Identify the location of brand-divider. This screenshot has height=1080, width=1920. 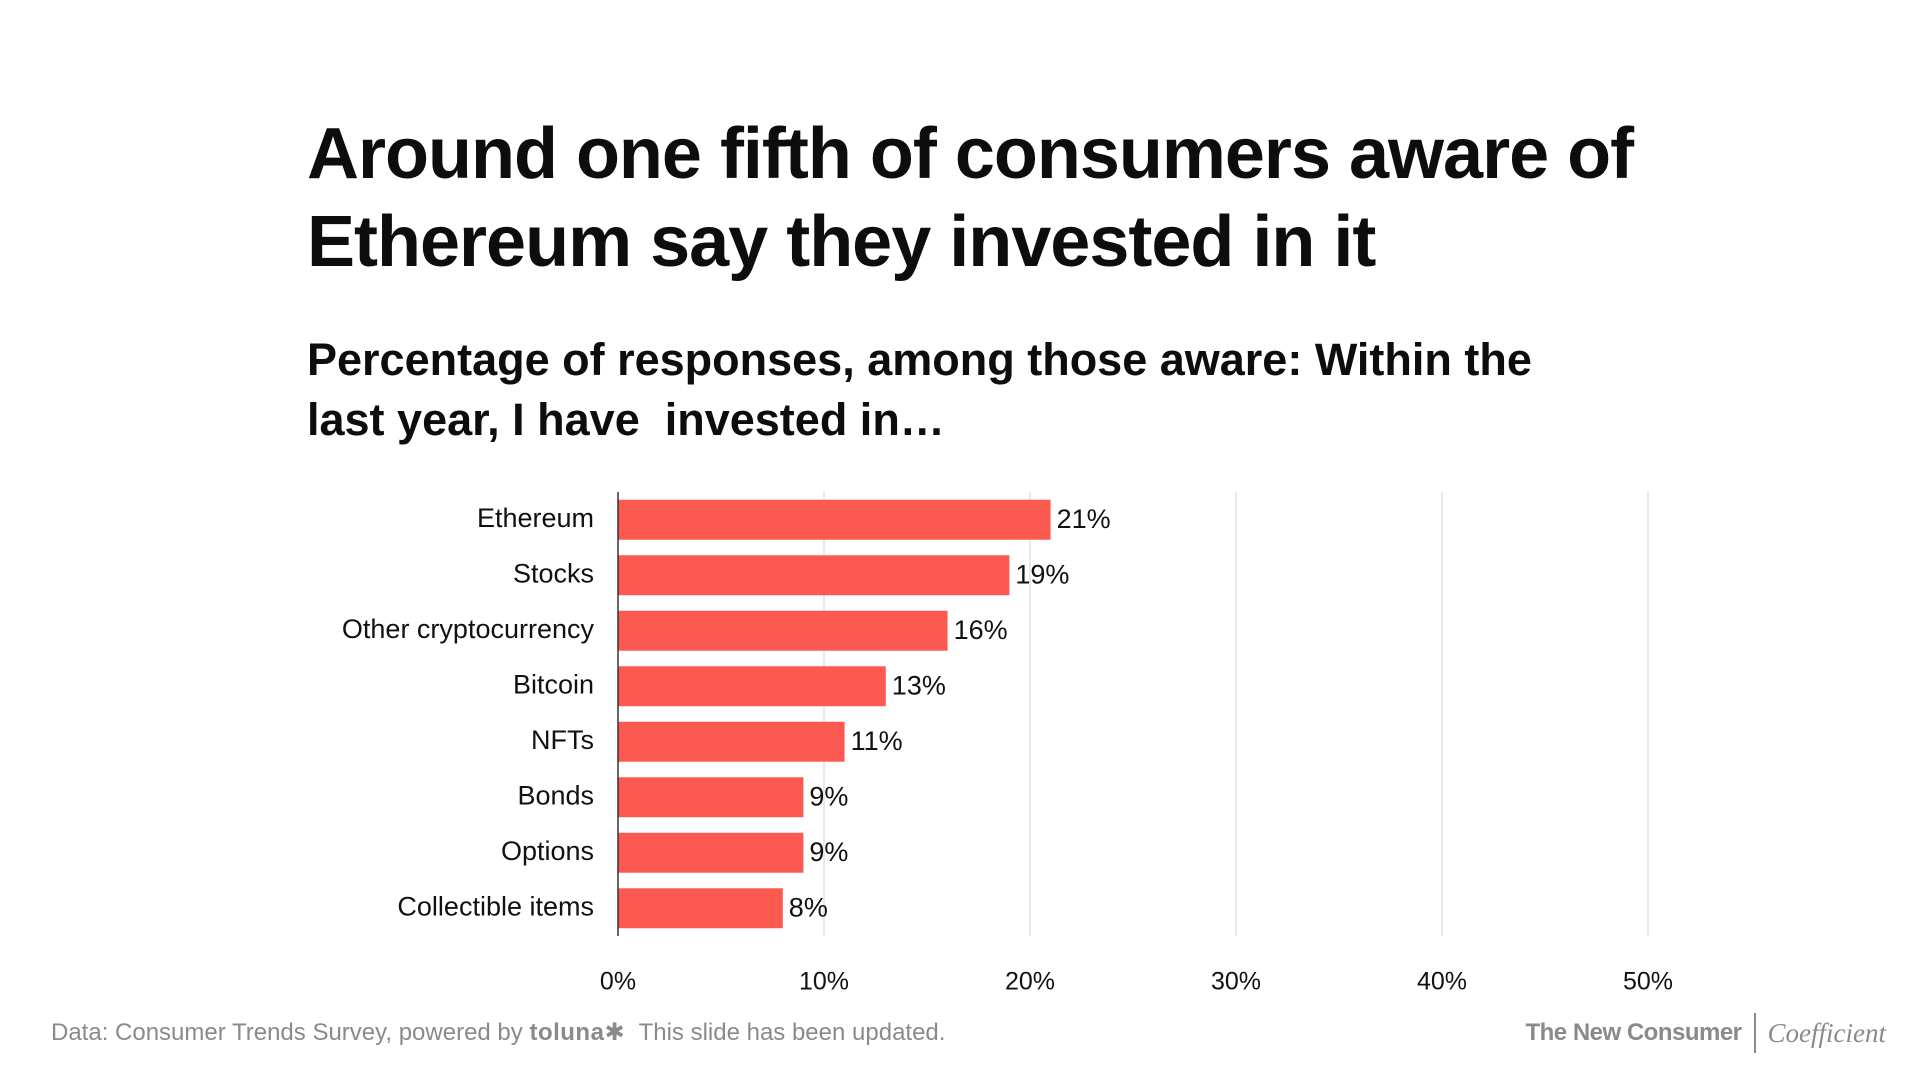
(1754, 1033).